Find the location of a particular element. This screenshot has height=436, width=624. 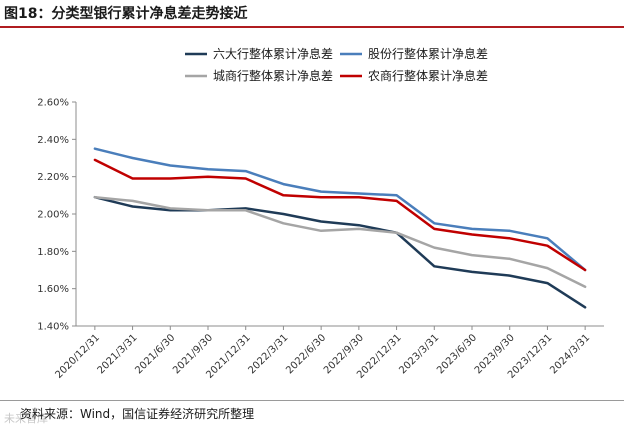

y-tick-label: 2.20% is located at coordinates (53, 177).